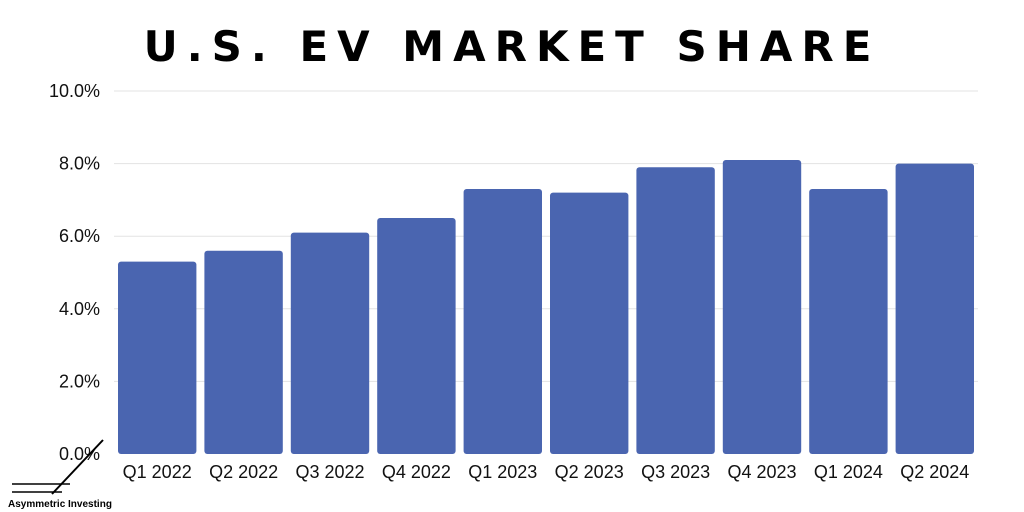 The height and width of the screenshot is (512, 1024). What do you see at coordinates (60, 504) in the screenshot?
I see `brand-name: Asymmetric Investing` at bounding box center [60, 504].